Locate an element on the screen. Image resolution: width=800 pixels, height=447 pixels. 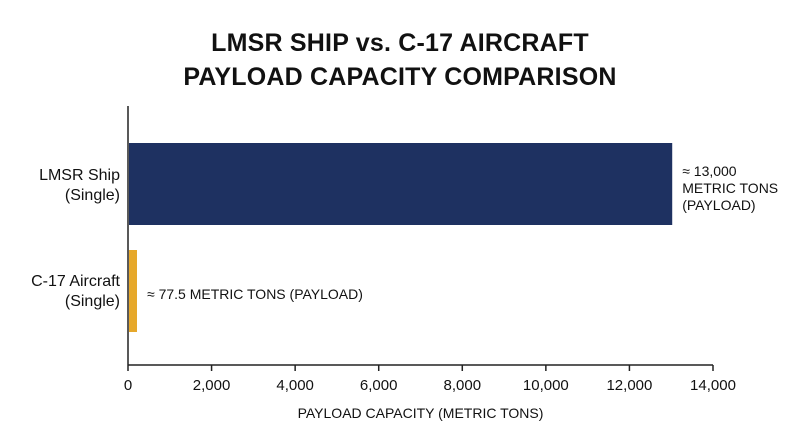
bar-c17-aircraft is located at coordinates (133, 291).